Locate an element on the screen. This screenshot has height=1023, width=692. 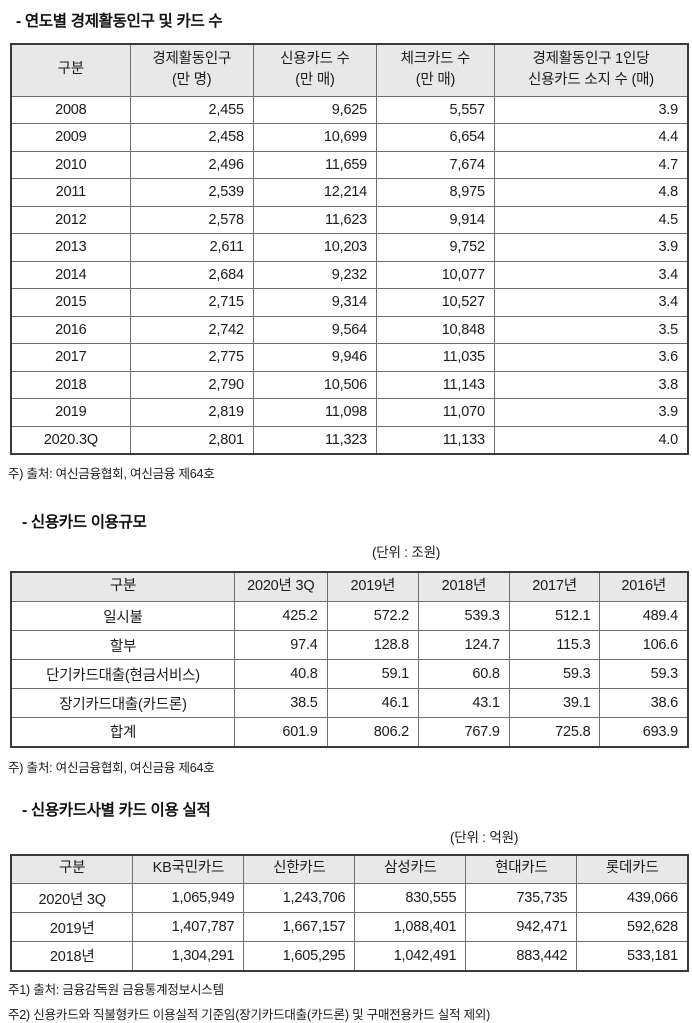
cell-value: 43.1 is located at coordinates (464, 703).